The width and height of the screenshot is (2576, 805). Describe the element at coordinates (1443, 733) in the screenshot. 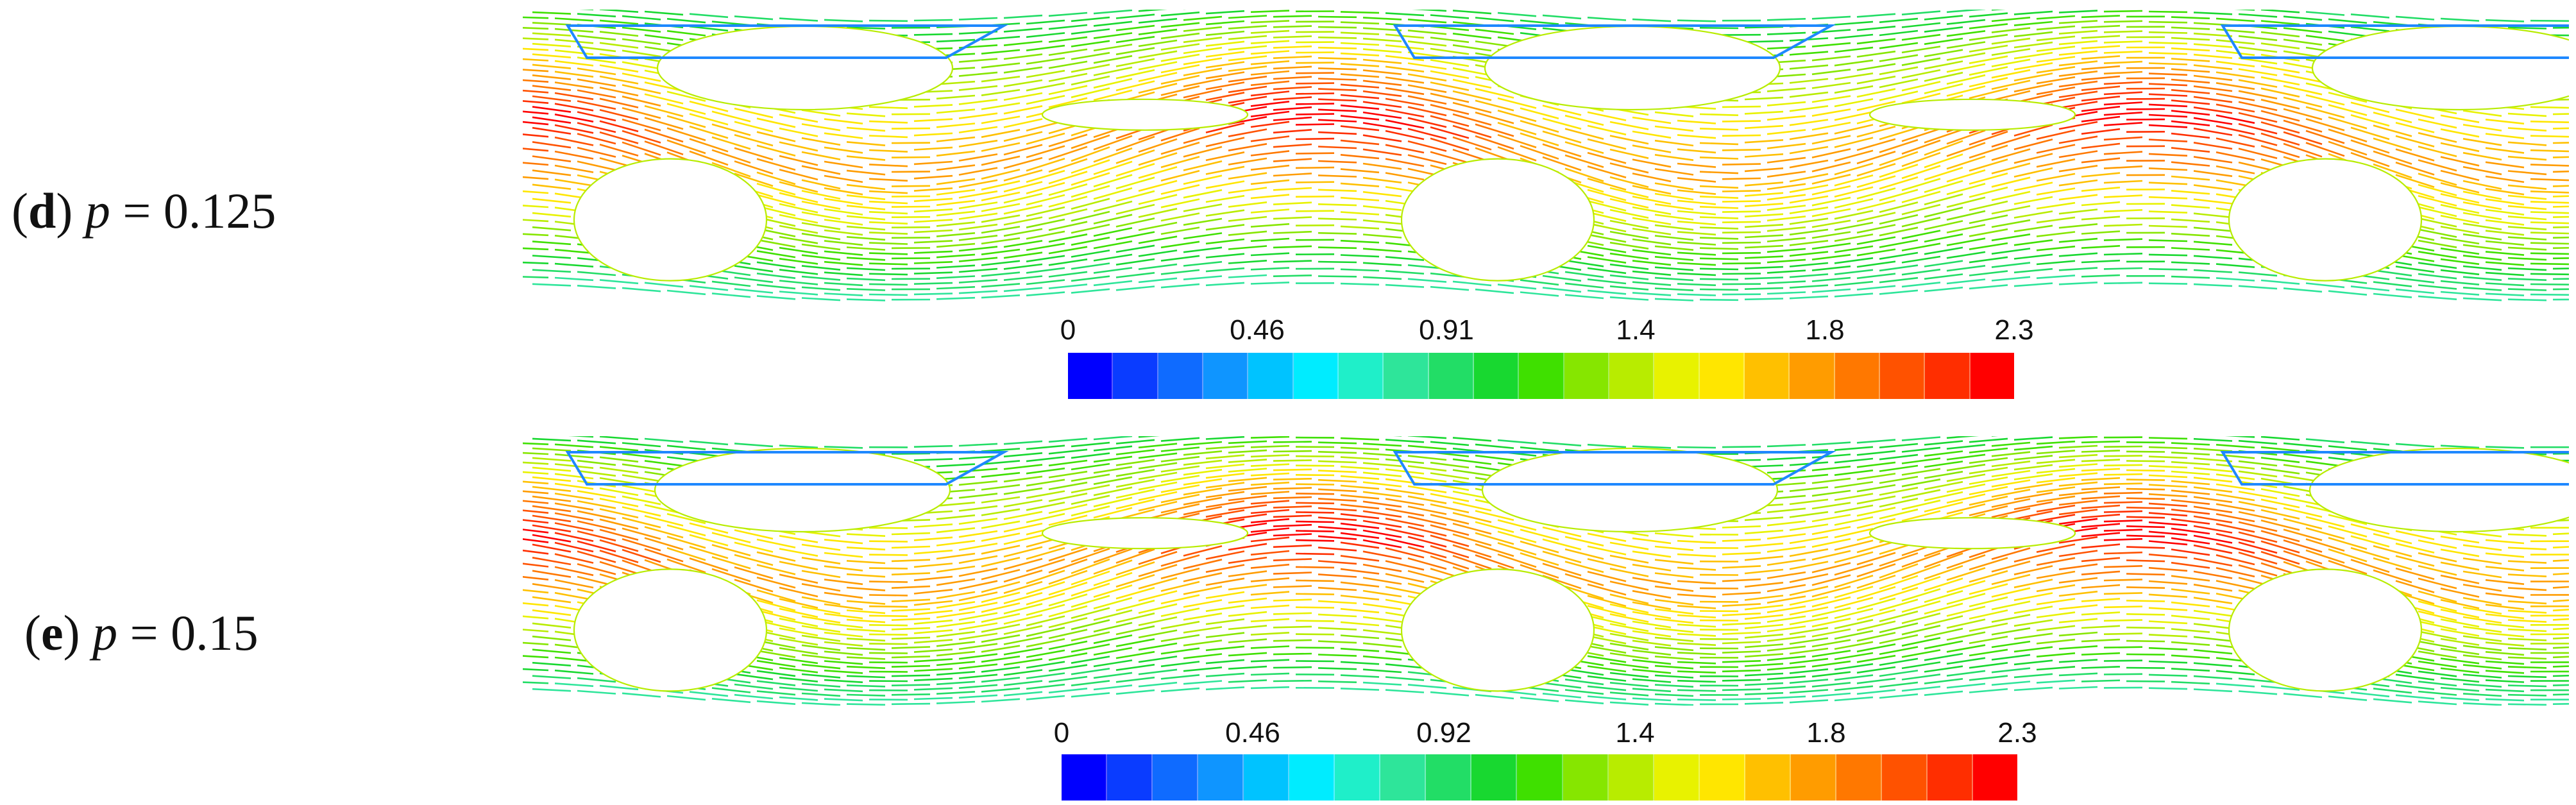

I see `colorbar-tick-label: 0.92` at that location.